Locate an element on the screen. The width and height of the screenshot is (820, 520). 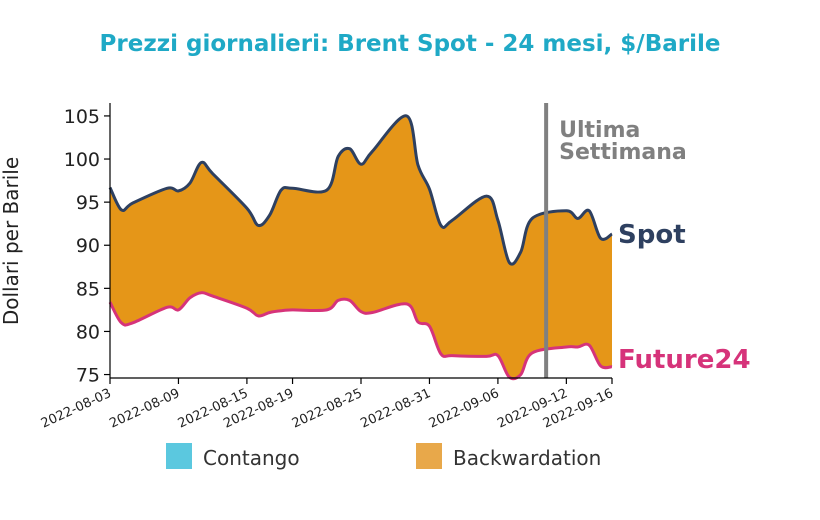
x-tick-label: 2022-09-06 is located at coordinates (464, 409).